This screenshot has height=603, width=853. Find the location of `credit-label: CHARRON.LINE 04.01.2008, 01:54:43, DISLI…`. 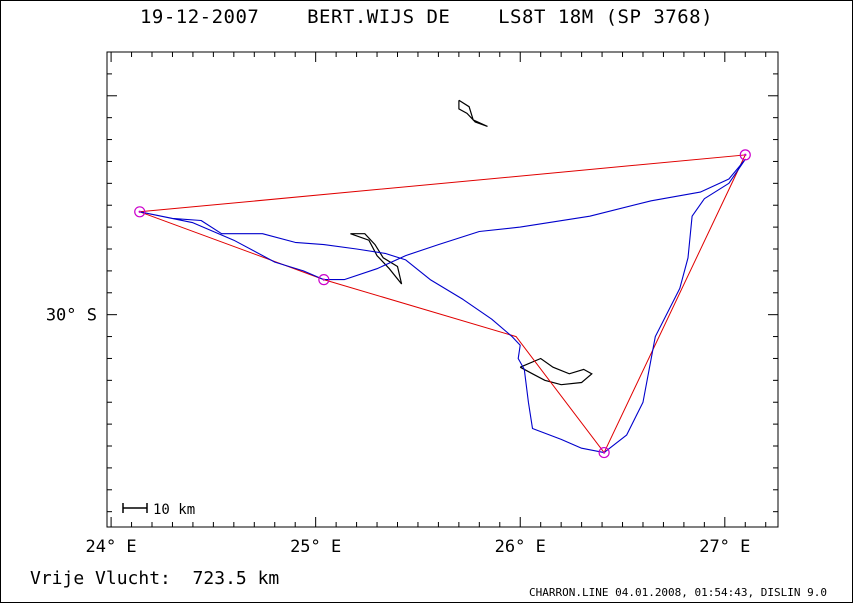

credit-label: CHARRON.LINE 04.01.2008, 01:54:43, DISLI… is located at coordinates (678, 592).